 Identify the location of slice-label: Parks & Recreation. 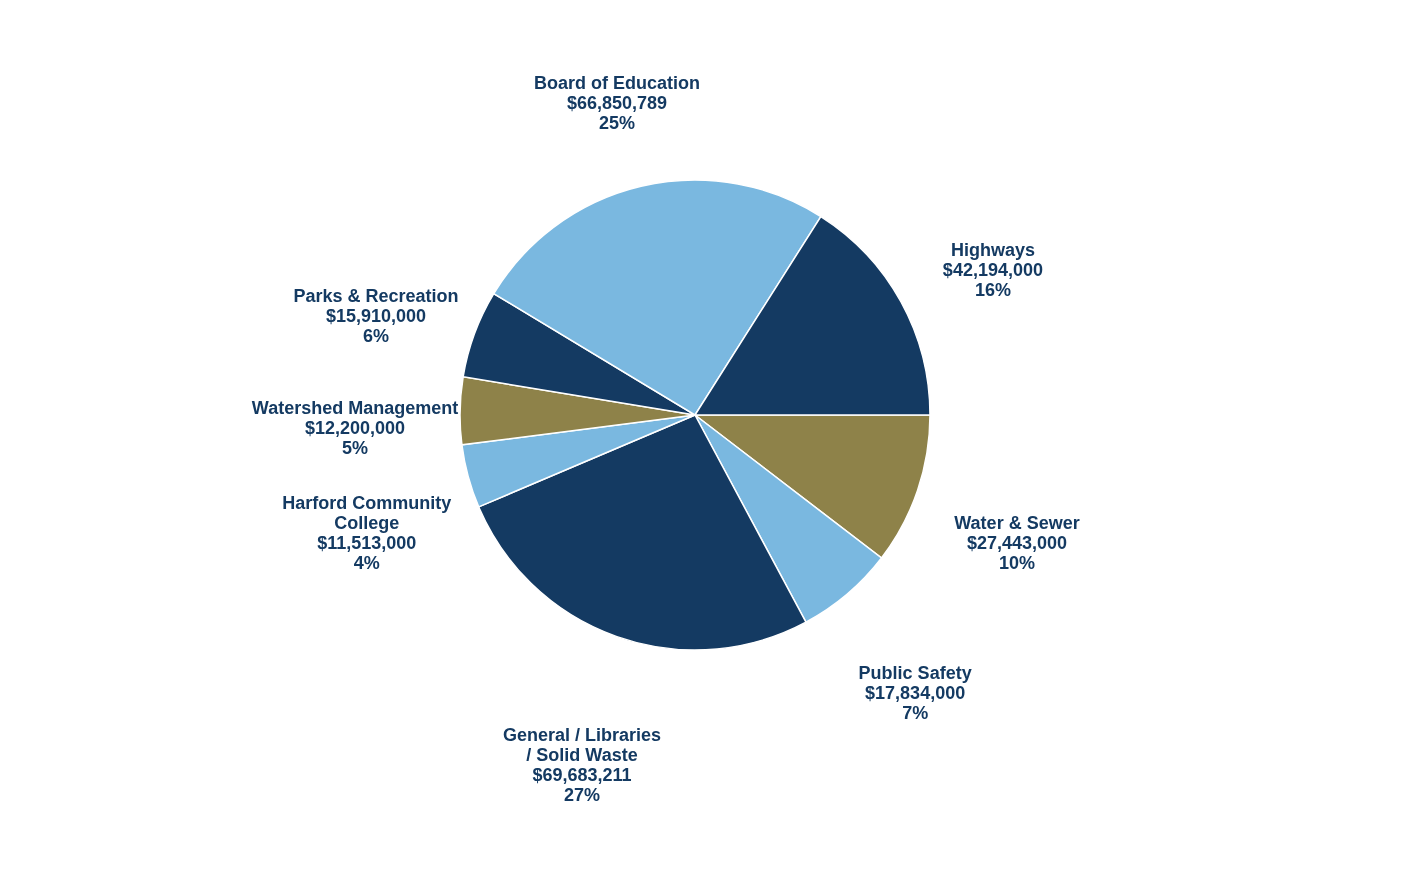
(376, 296).